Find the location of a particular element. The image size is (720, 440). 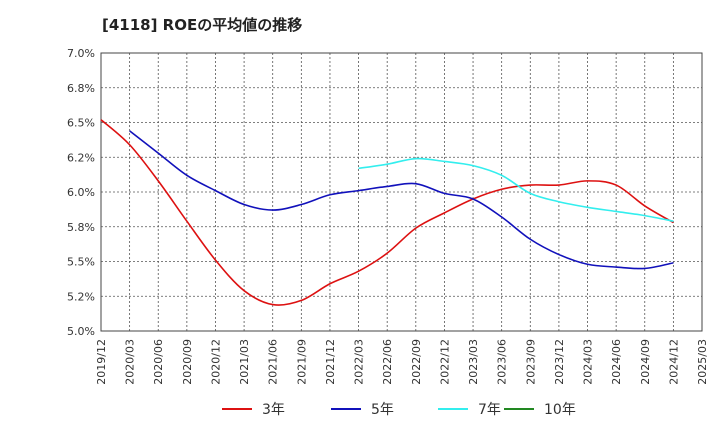

x-tick-label: 2022/12 is located at coordinates (444, 362).